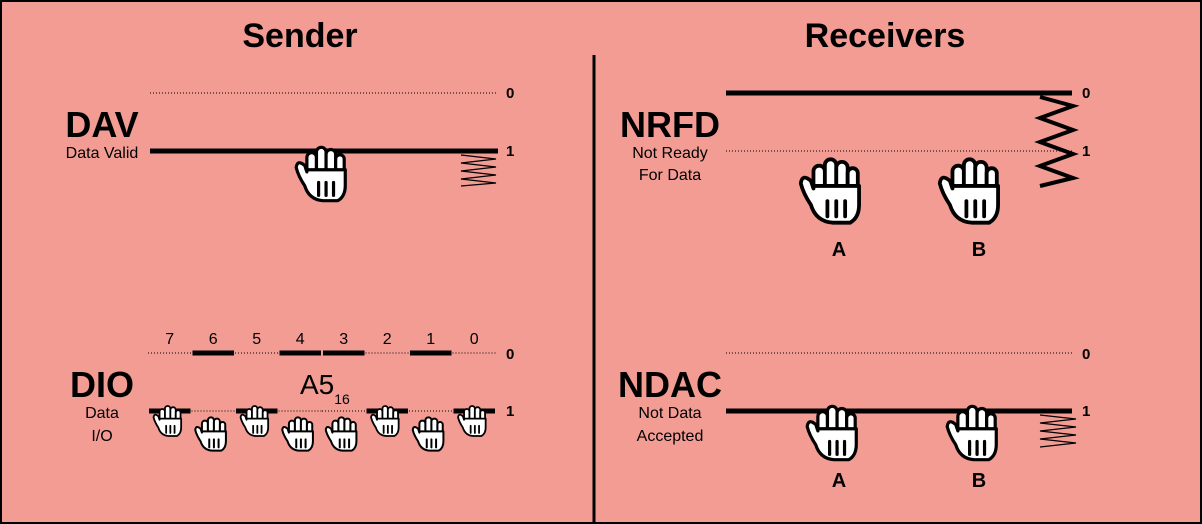  I want to click on dio-bit-label: 4, so click(300, 339).